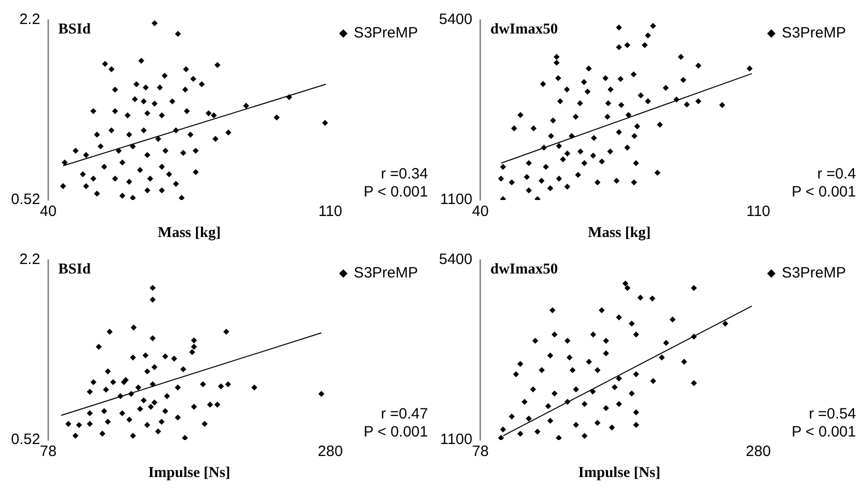  I want to click on y-tick-label: 0.52, so click(25, 199).